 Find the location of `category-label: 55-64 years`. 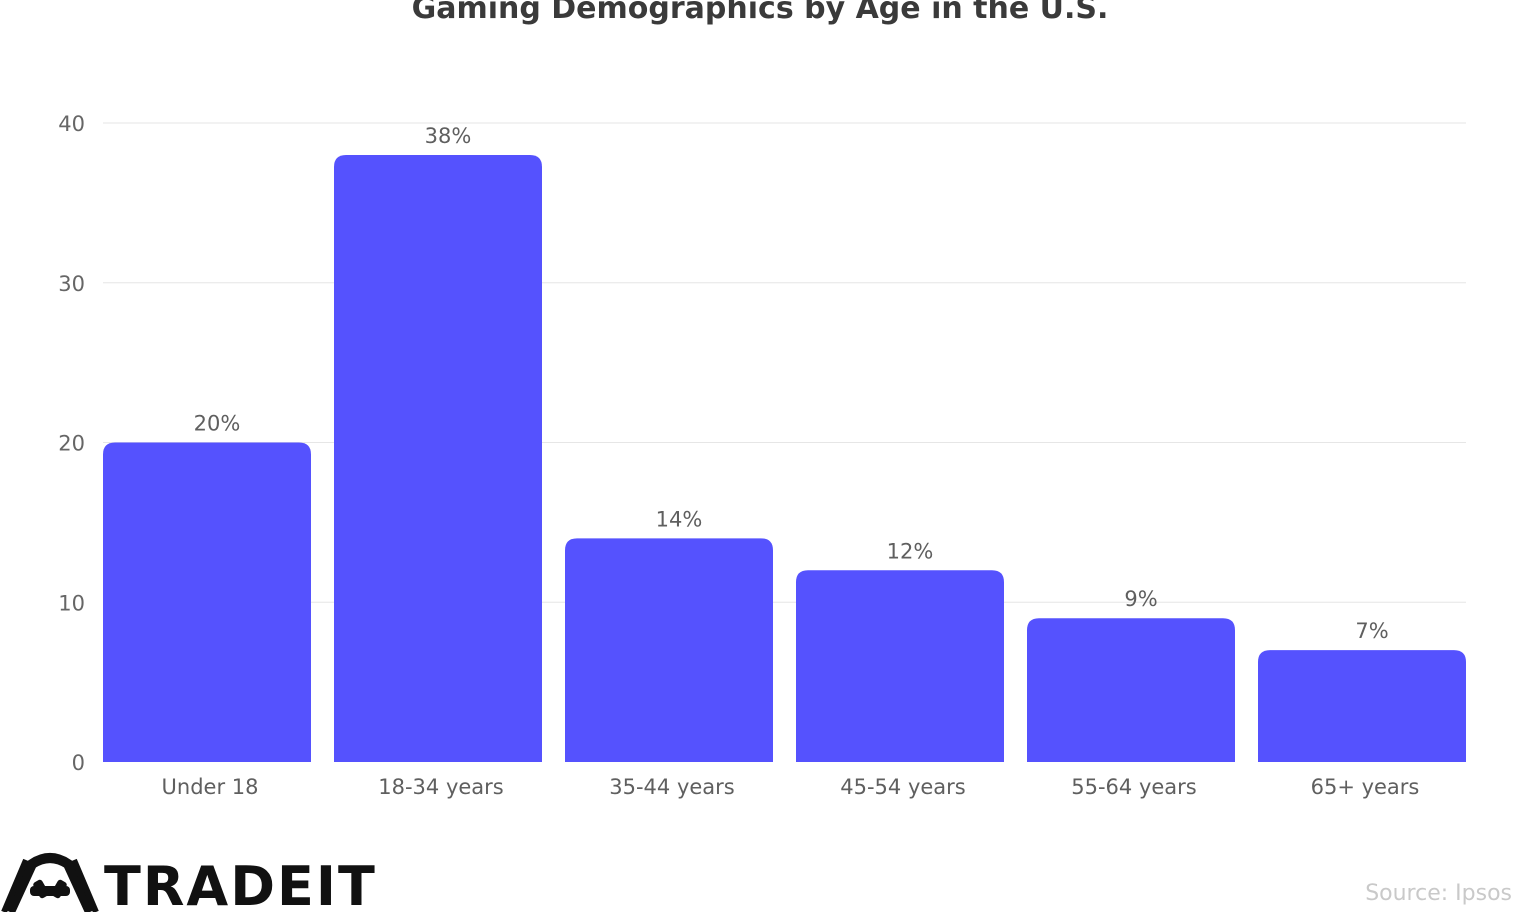

category-label: 55-64 years is located at coordinates (1134, 787).